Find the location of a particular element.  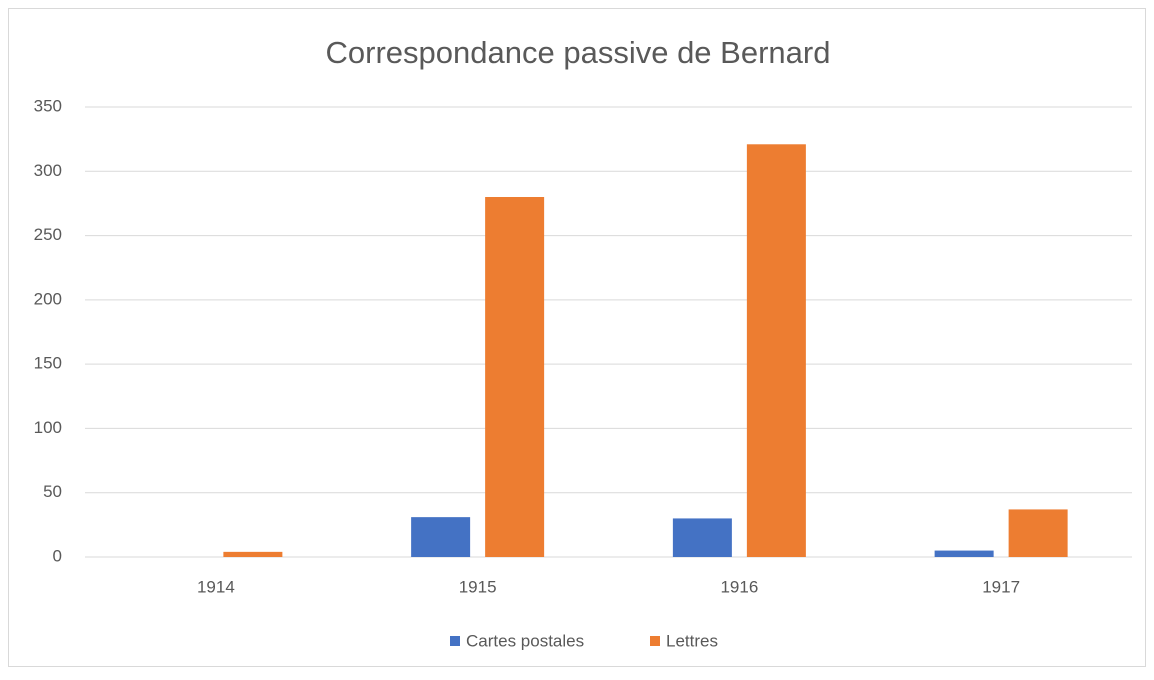

y-tick-label: 250 is located at coordinates (48, 234).